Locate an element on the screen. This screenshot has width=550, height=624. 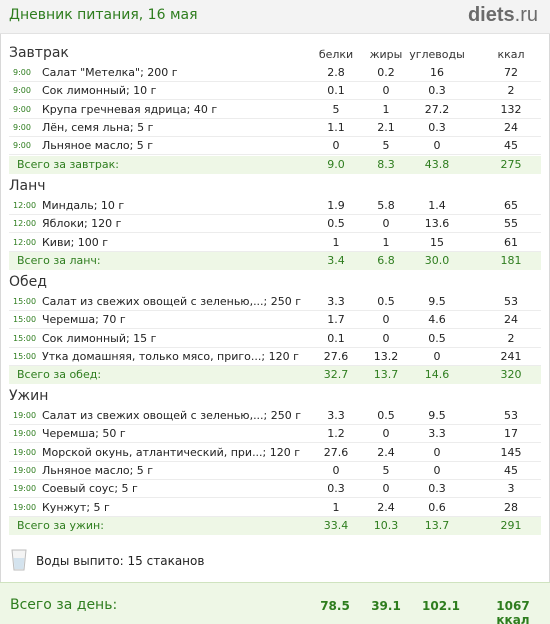
day-total-label: Всего за день: is located at coordinates (64, 605).